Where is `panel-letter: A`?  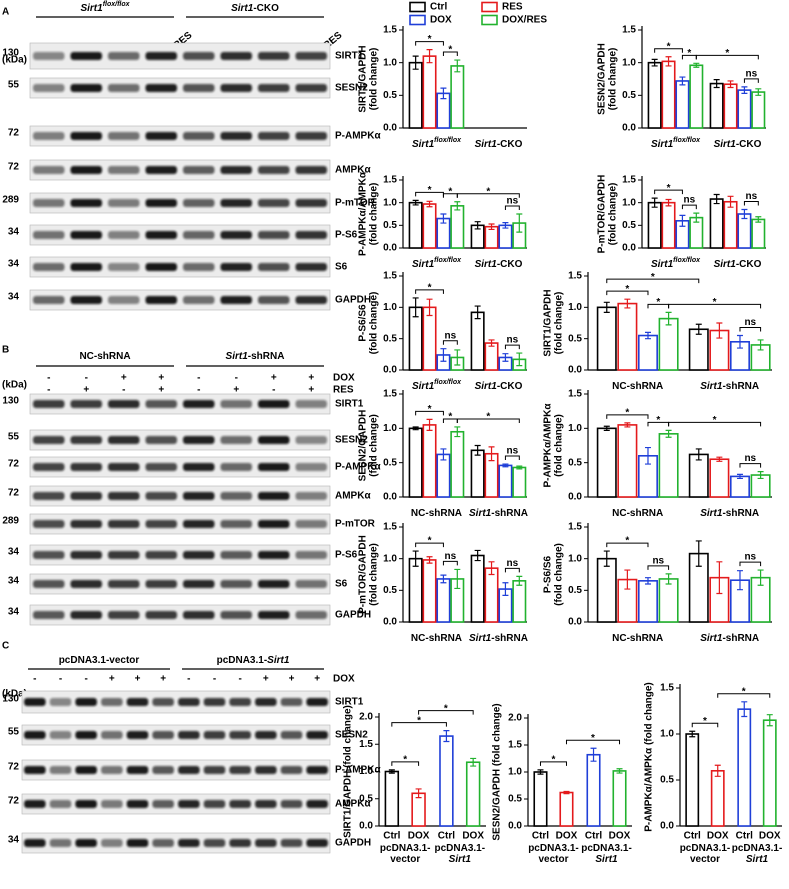 panel-letter: A is located at coordinates (5, 12).